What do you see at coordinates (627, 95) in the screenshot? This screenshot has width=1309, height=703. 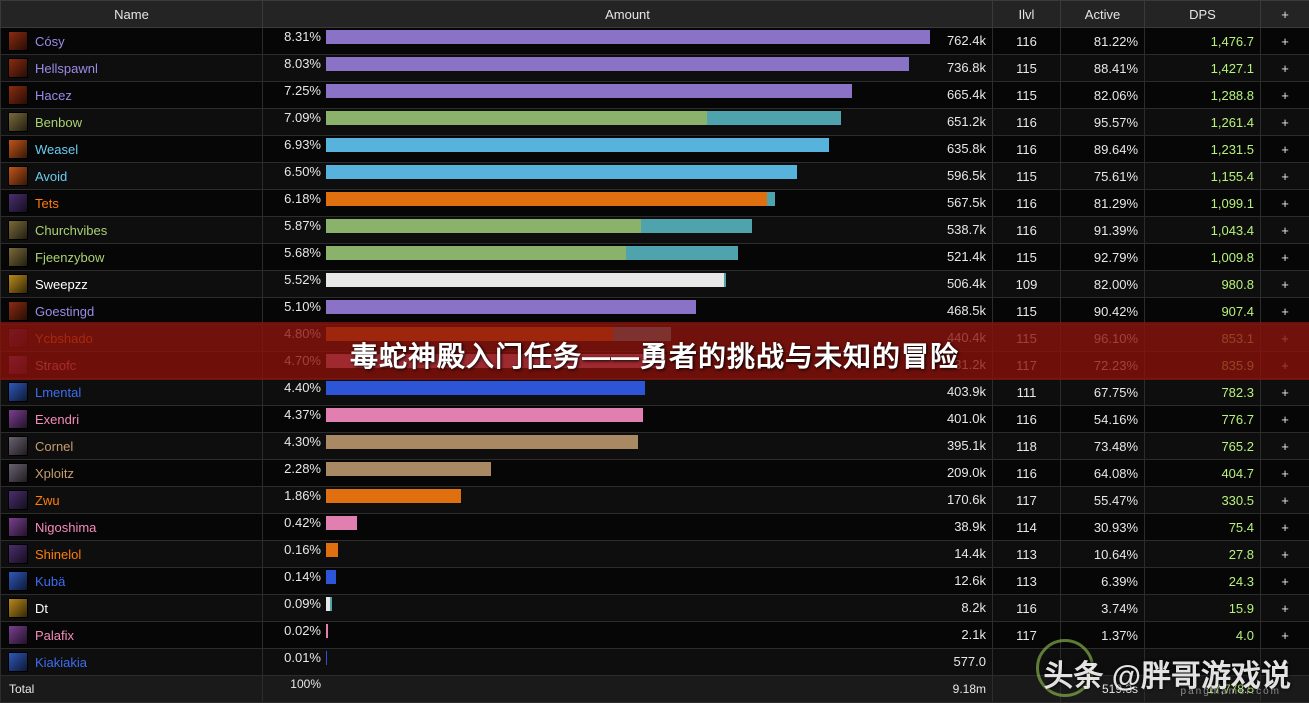 I see `amount-cell: 7.25% 665.4k` at bounding box center [627, 95].